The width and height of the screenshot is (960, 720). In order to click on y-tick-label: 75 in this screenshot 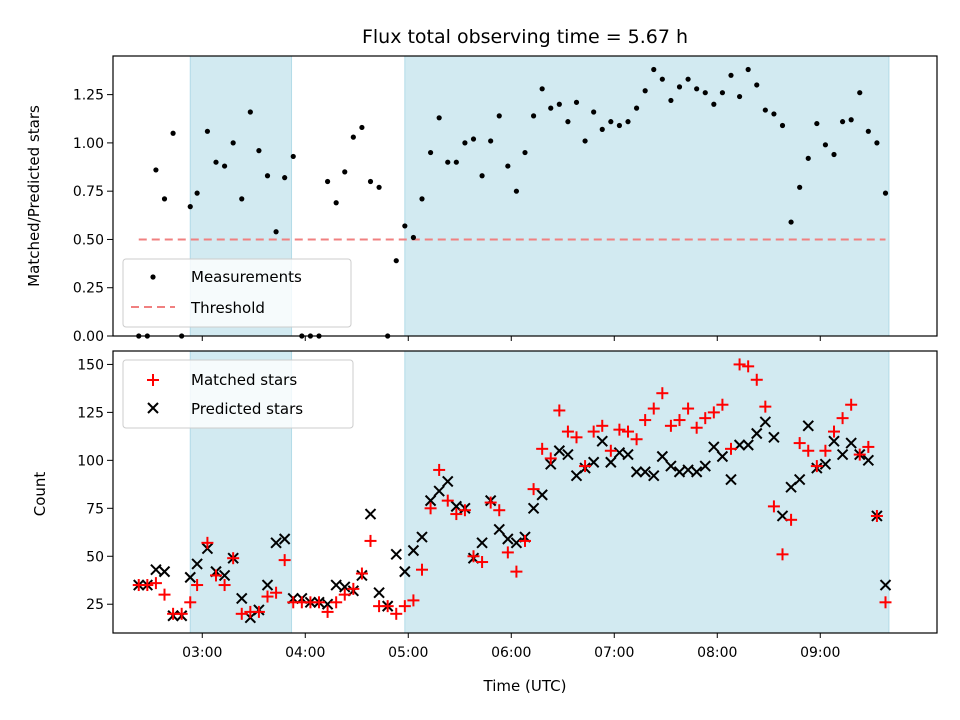, I will do `click(95, 509)`.